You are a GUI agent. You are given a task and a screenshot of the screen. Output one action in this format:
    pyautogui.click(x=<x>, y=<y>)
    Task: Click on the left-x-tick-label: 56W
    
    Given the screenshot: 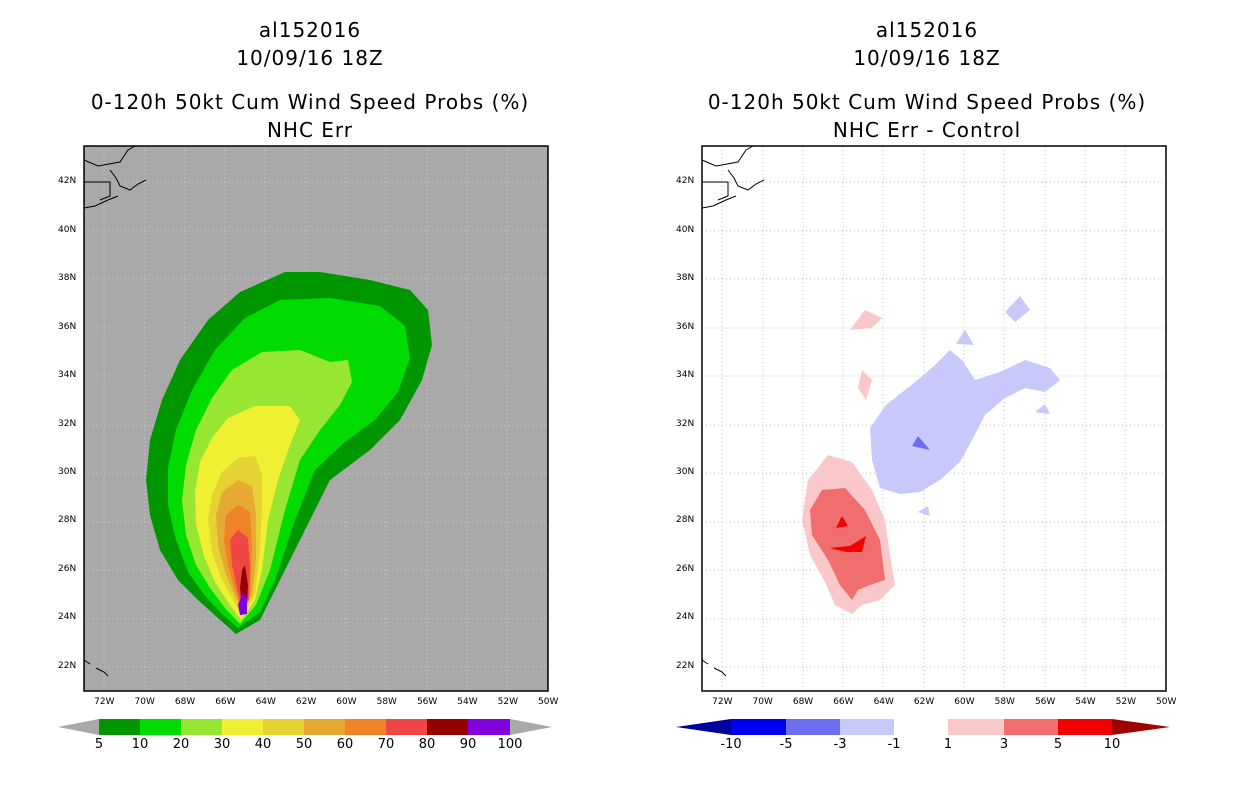 What is the action you would take?
    pyautogui.click(x=427, y=702)
    